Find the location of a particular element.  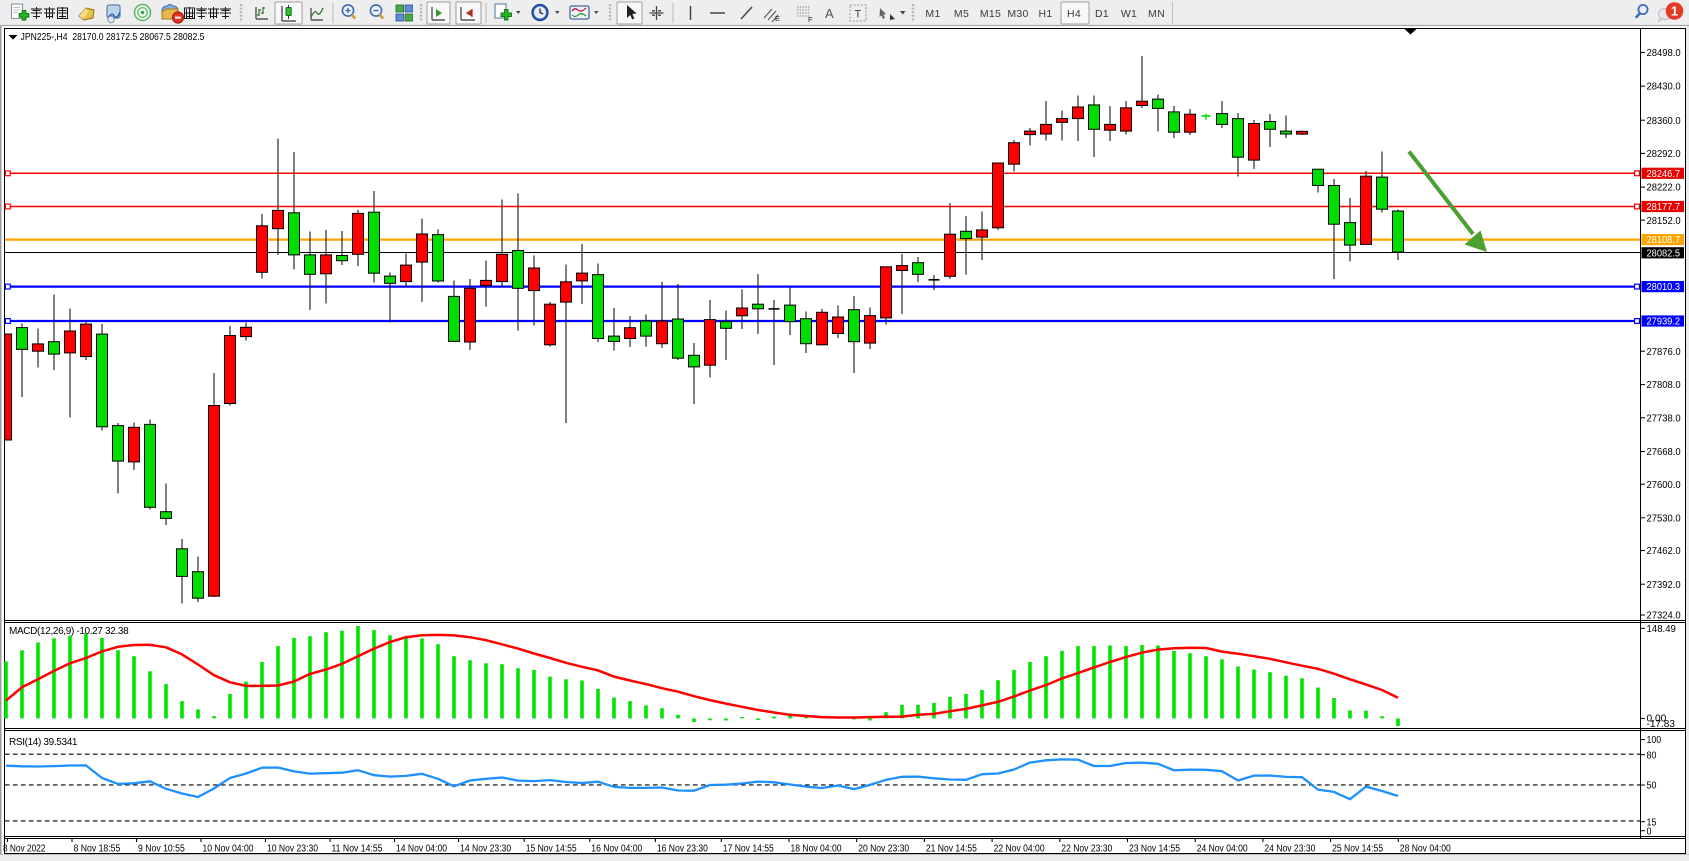

svg-text: 25 Nov 14:55 is located at coordinates (1357, 849).